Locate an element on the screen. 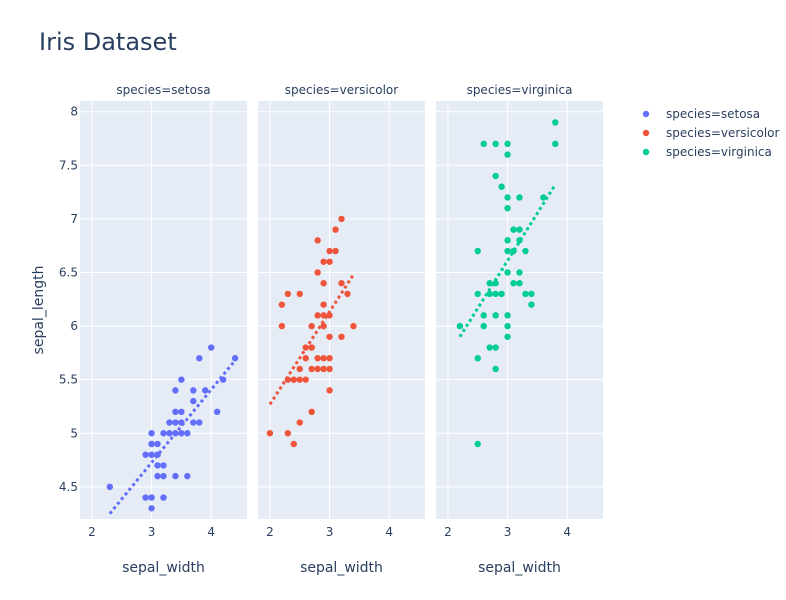  x-tick-label: 4 is located at coordinates (567, 532).